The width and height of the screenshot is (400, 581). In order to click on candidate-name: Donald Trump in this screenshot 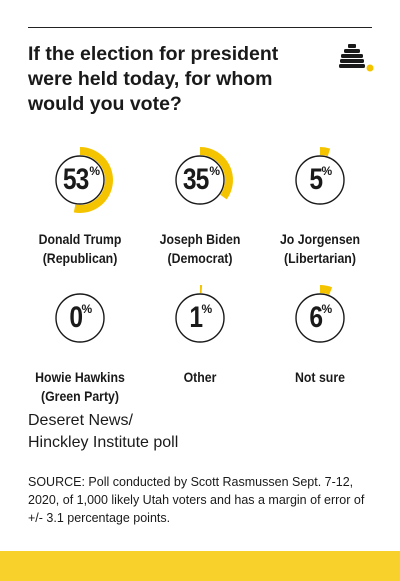, I will do `click(80, 239)`.